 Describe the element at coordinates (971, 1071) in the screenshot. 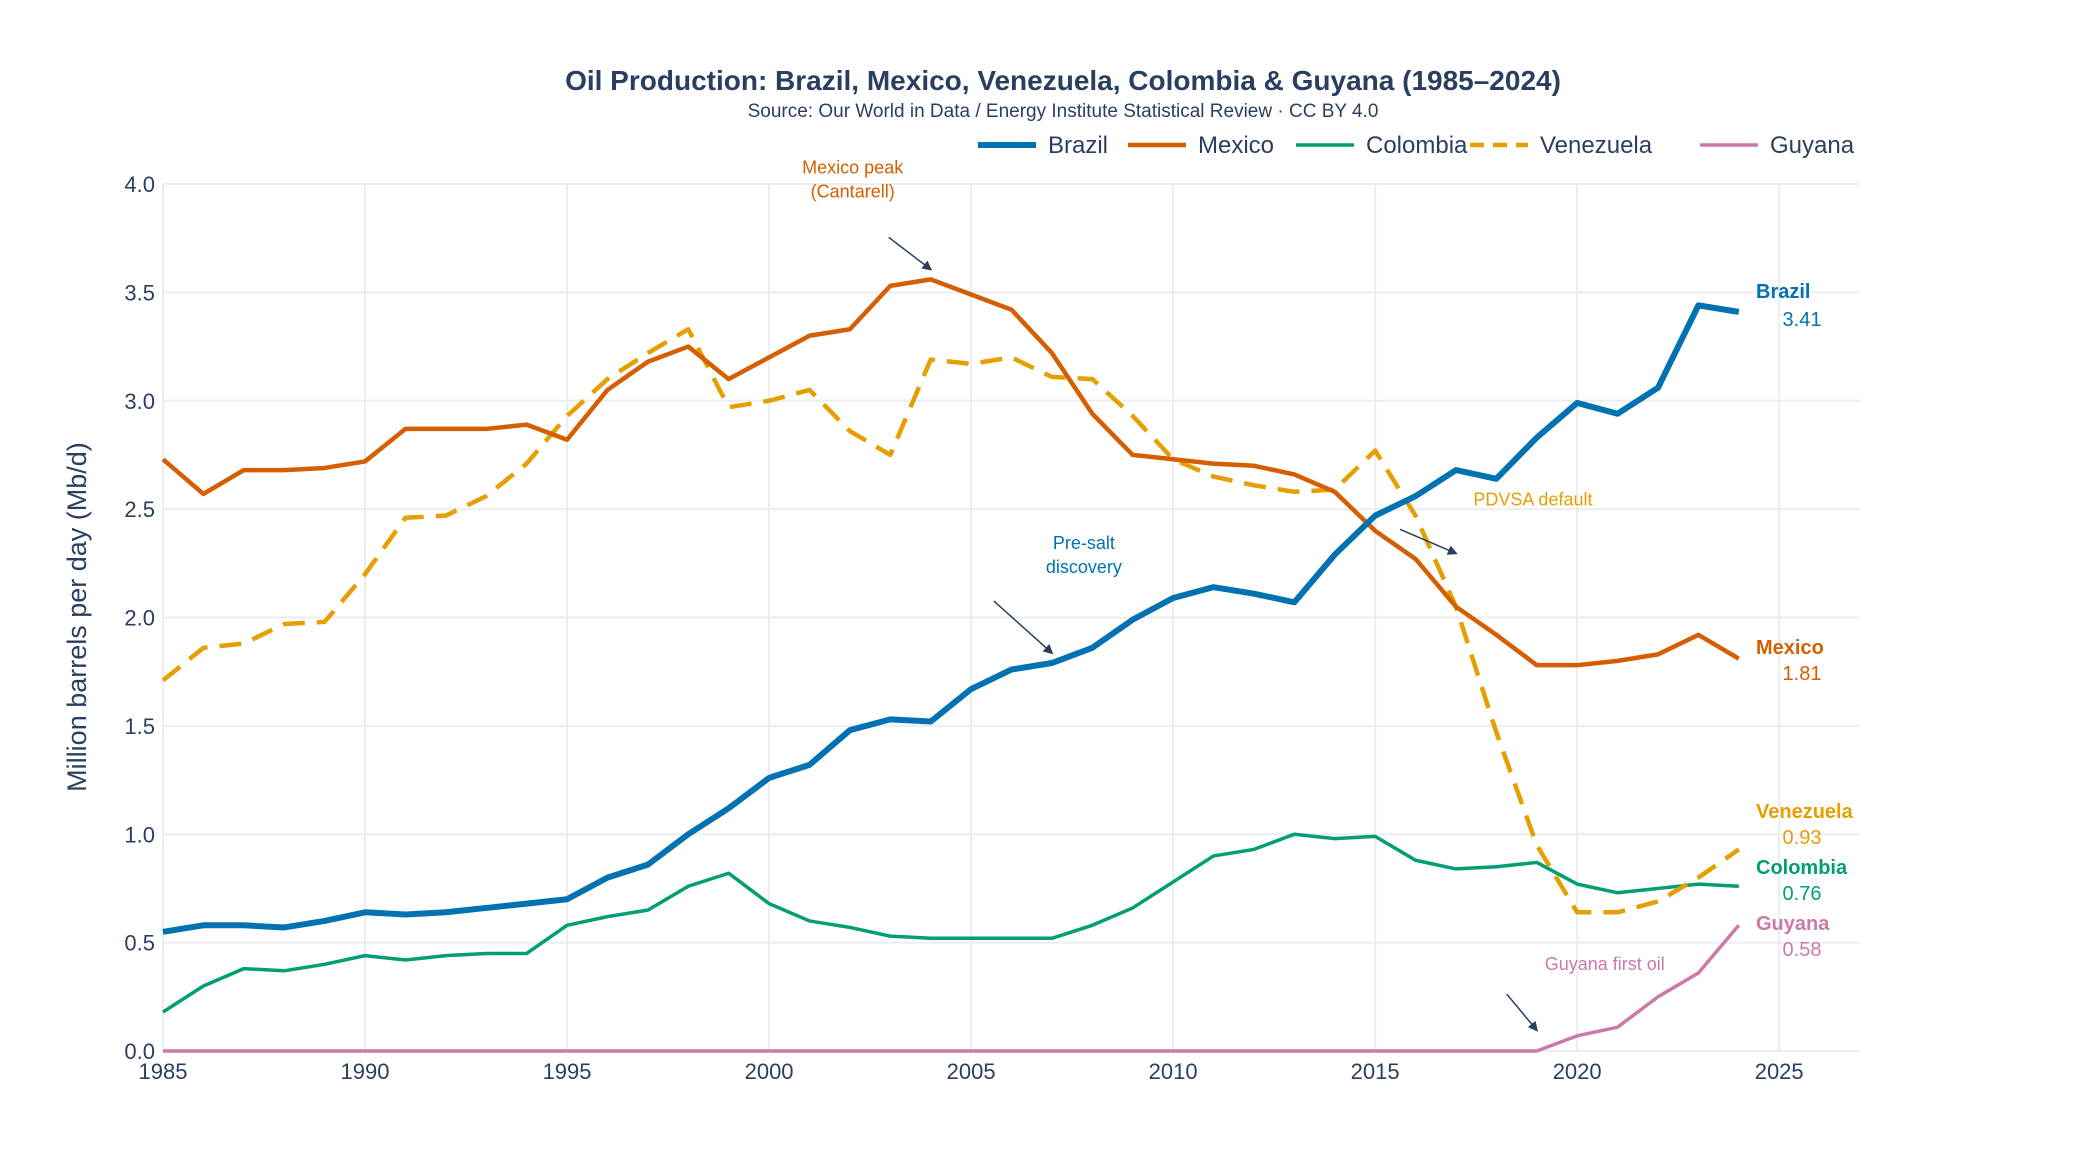

I see `x-tick-label: 2005` at that location.